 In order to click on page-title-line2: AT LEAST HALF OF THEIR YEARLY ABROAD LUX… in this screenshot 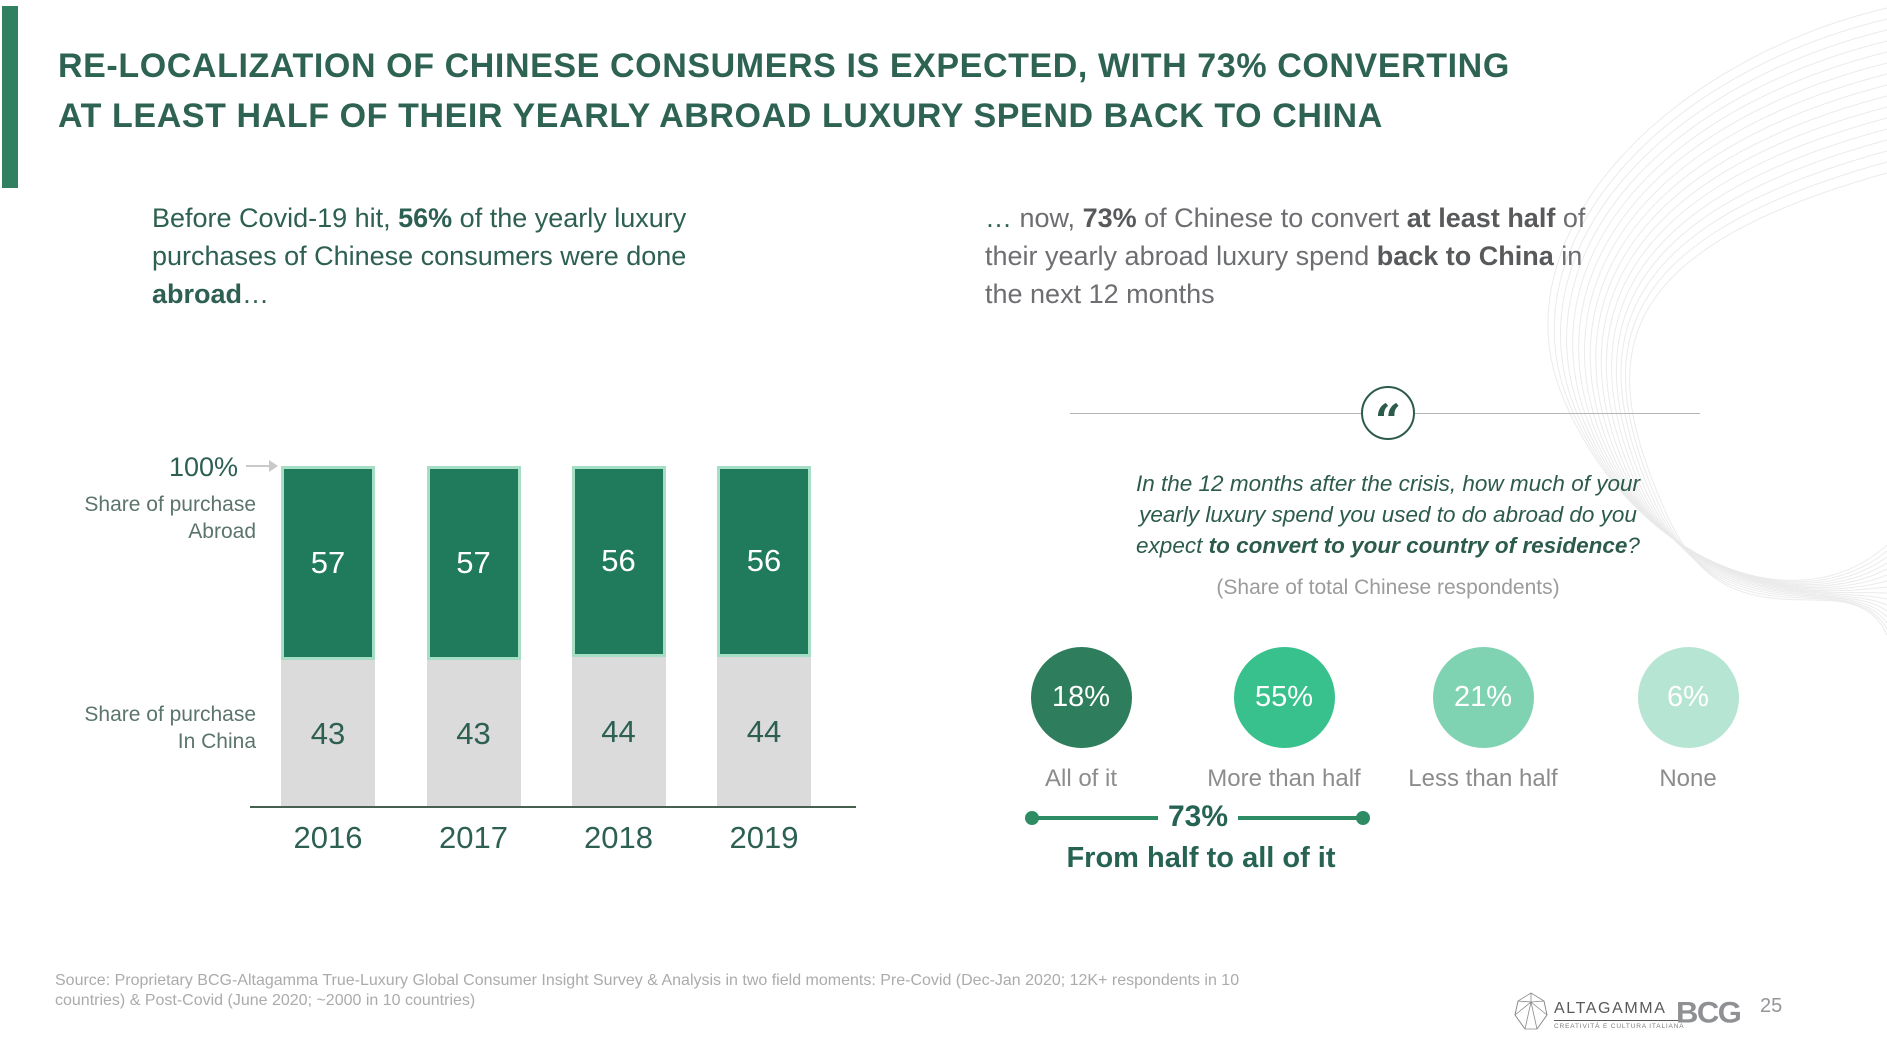, I will do `click(720, 116)`.